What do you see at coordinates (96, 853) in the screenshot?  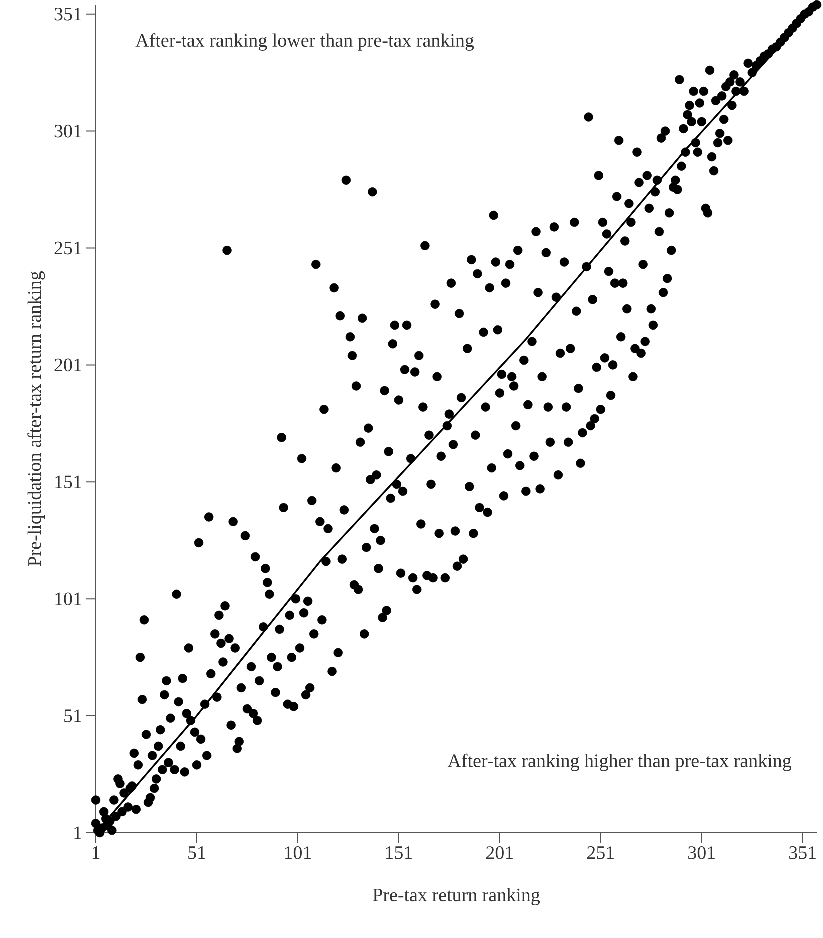 I see `x-tick-label: 1` at bounding box center [96, 853].